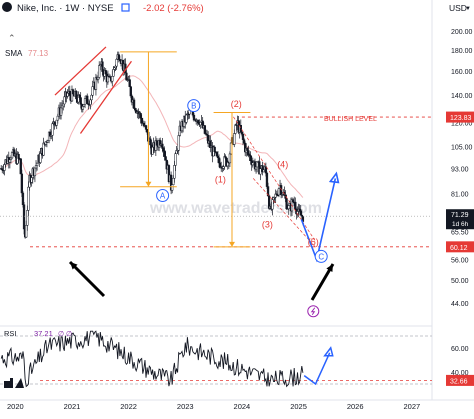 This screenshot has width=474, height=419. I want to click on price-tick-label: 50.00, so click(460, 281).